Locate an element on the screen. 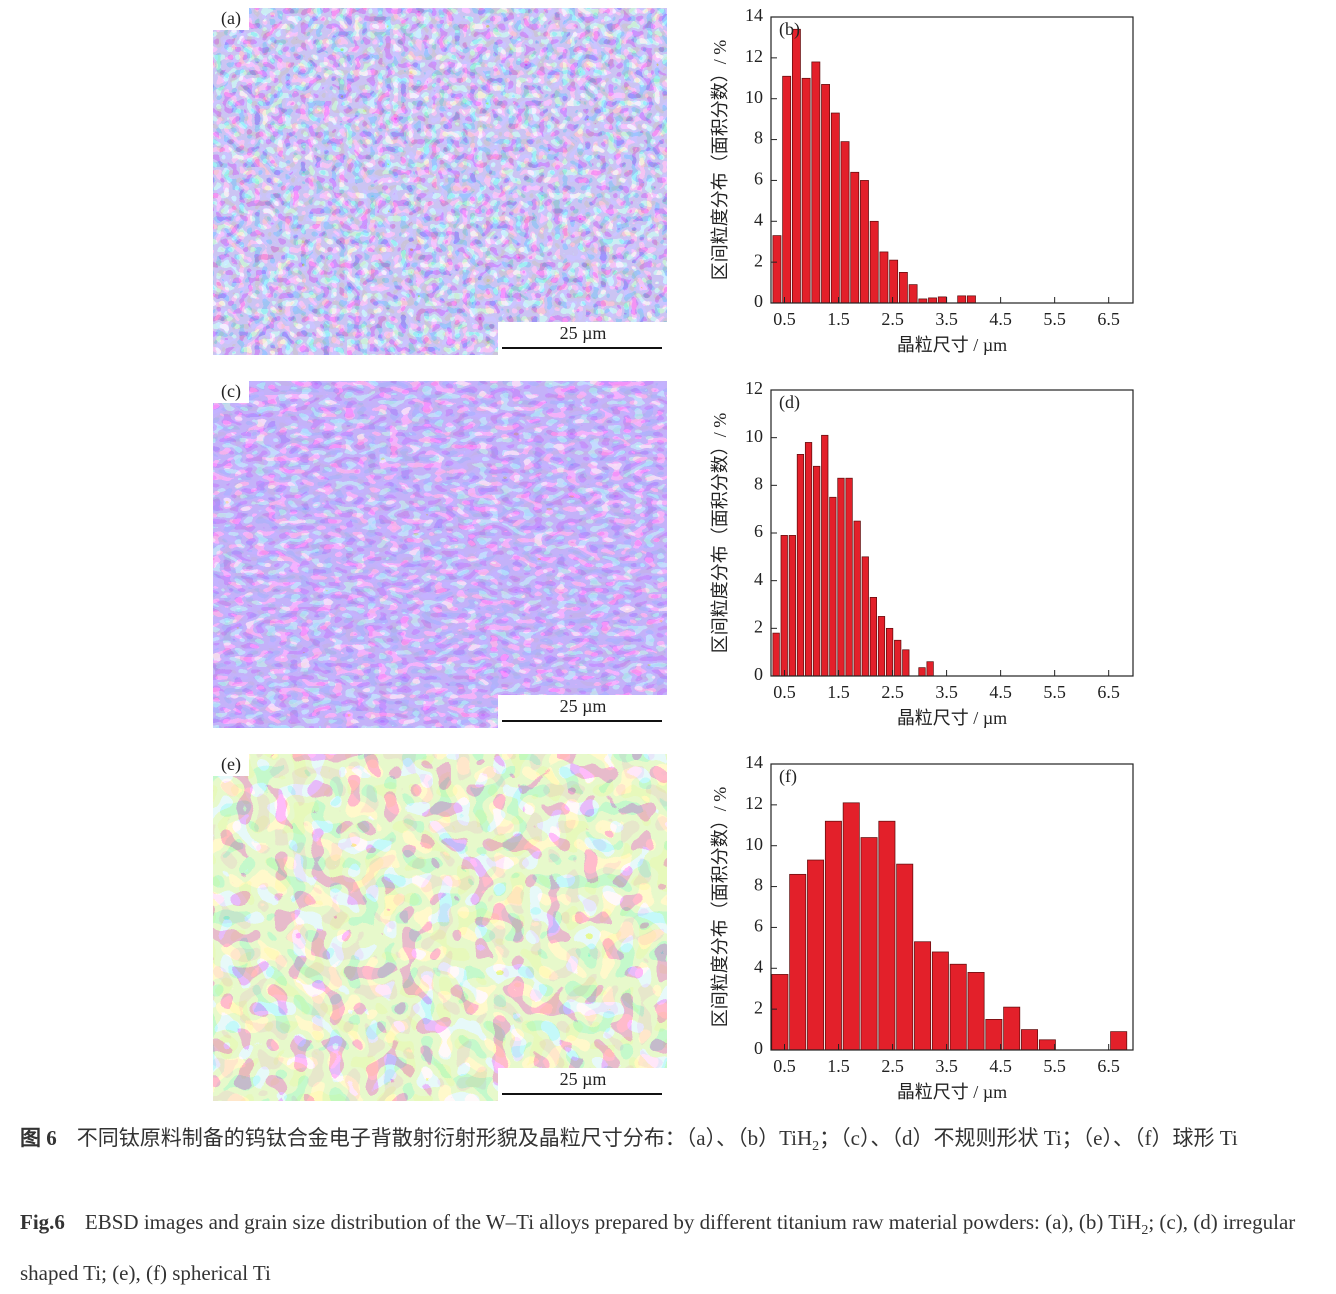 Image resolution: width=1336 pixels, height=1294 pixels. figure-number: Fig.6 is located at coordinates (42, 1222).